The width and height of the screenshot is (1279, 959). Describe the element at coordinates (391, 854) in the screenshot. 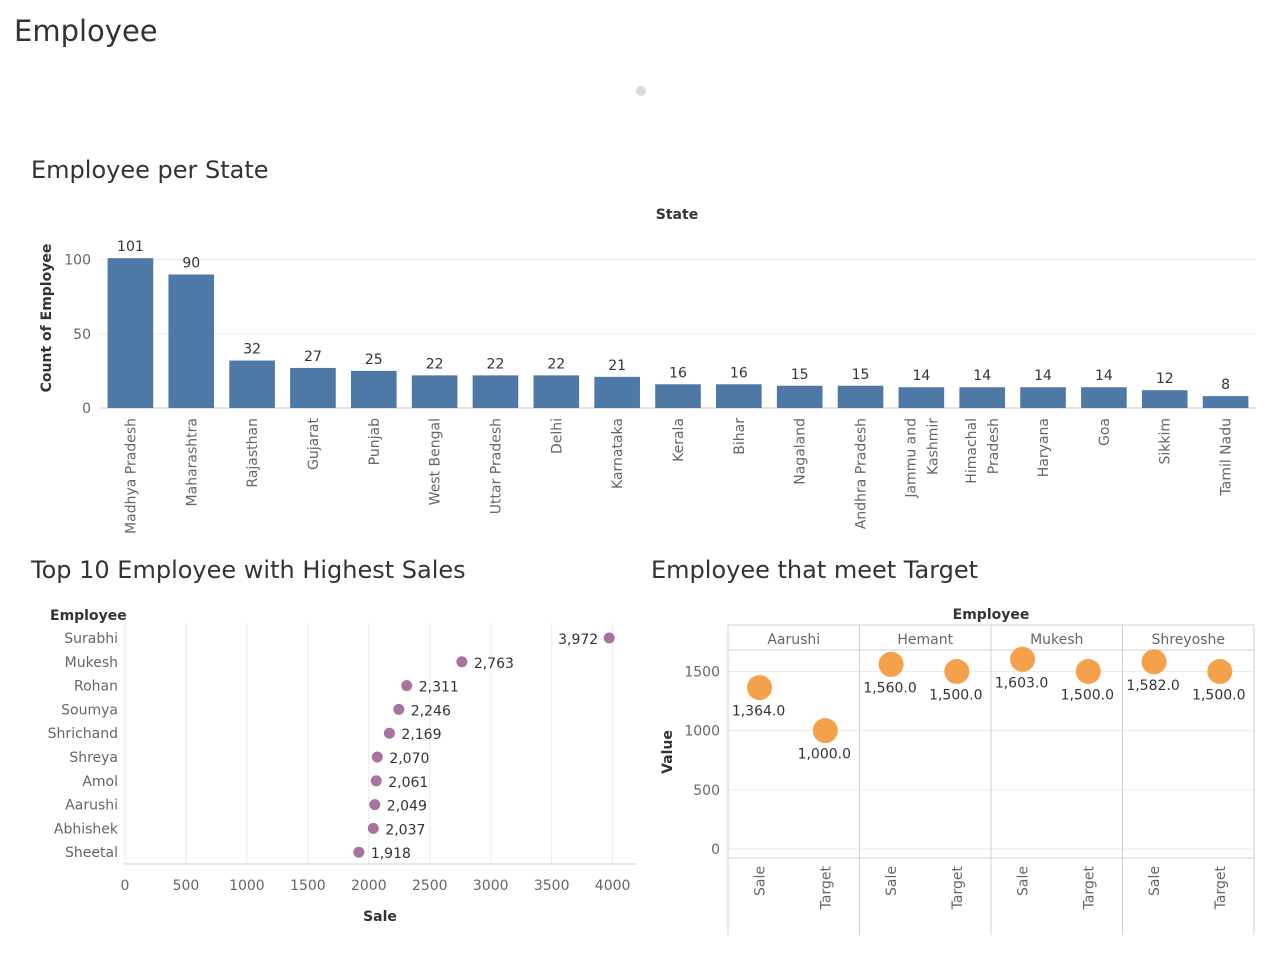

I see `sale-value-label: 1,918` at that location.